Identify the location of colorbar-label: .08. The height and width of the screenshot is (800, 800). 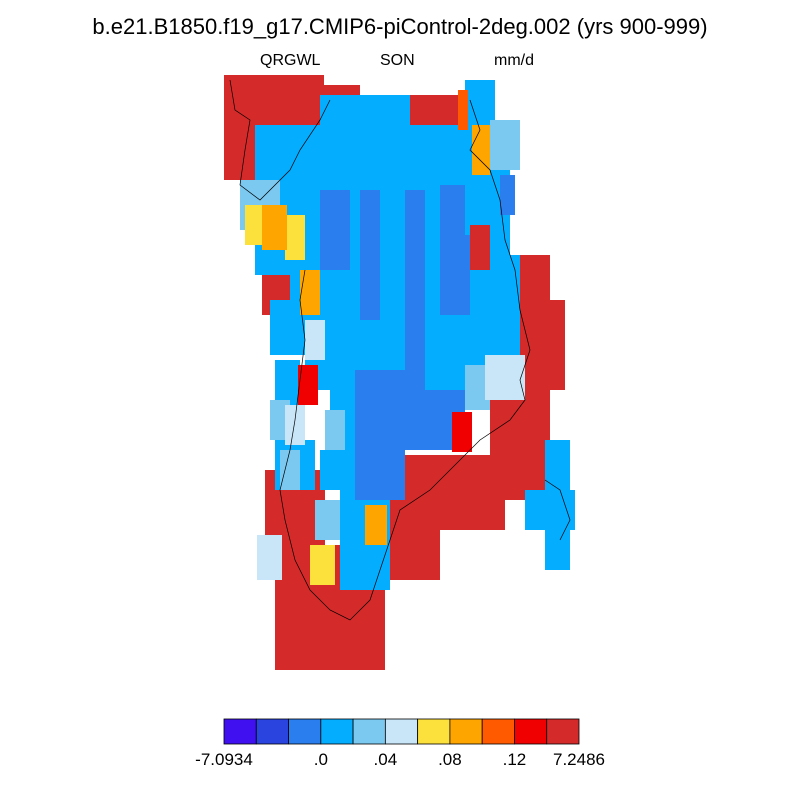
(450, 759).